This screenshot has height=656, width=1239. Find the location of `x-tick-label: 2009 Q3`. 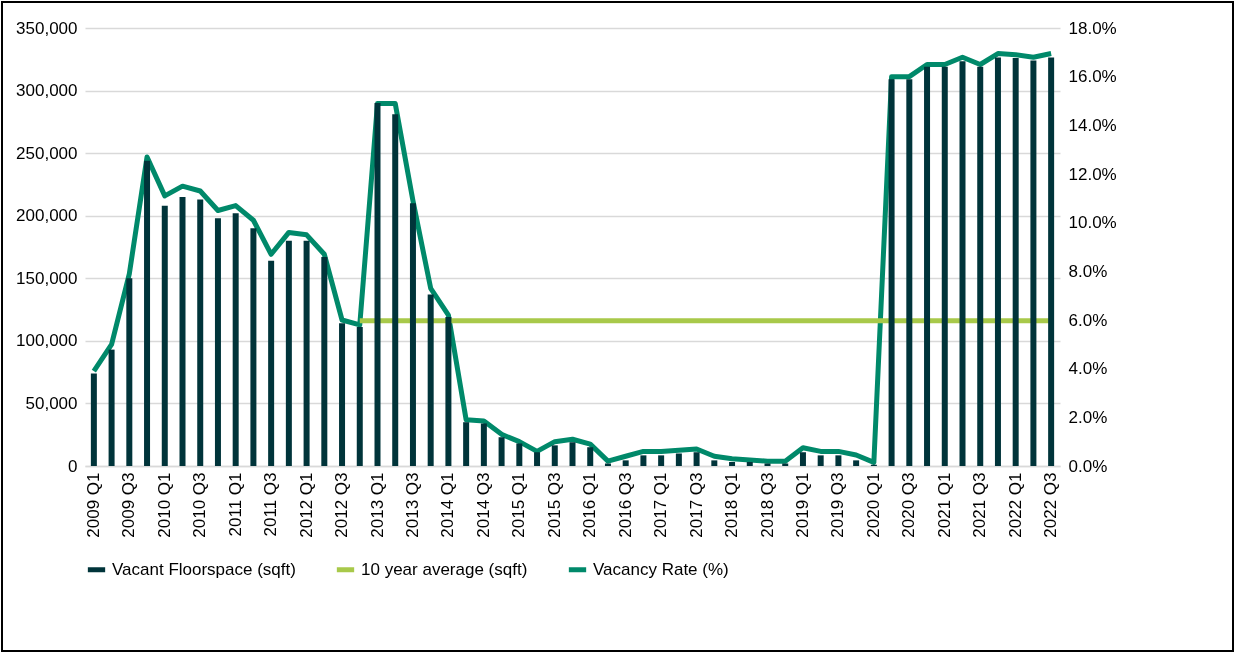

x-tick-label: 2009 Q3 is located at coordinates (129, 505).